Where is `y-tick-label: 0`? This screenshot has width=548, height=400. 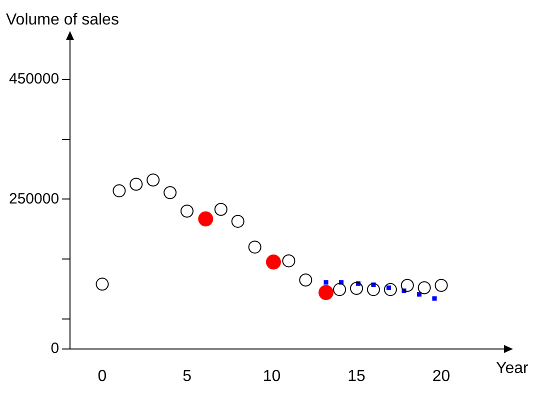 y-tick-label: 0 is located at coordinates (55, 348).